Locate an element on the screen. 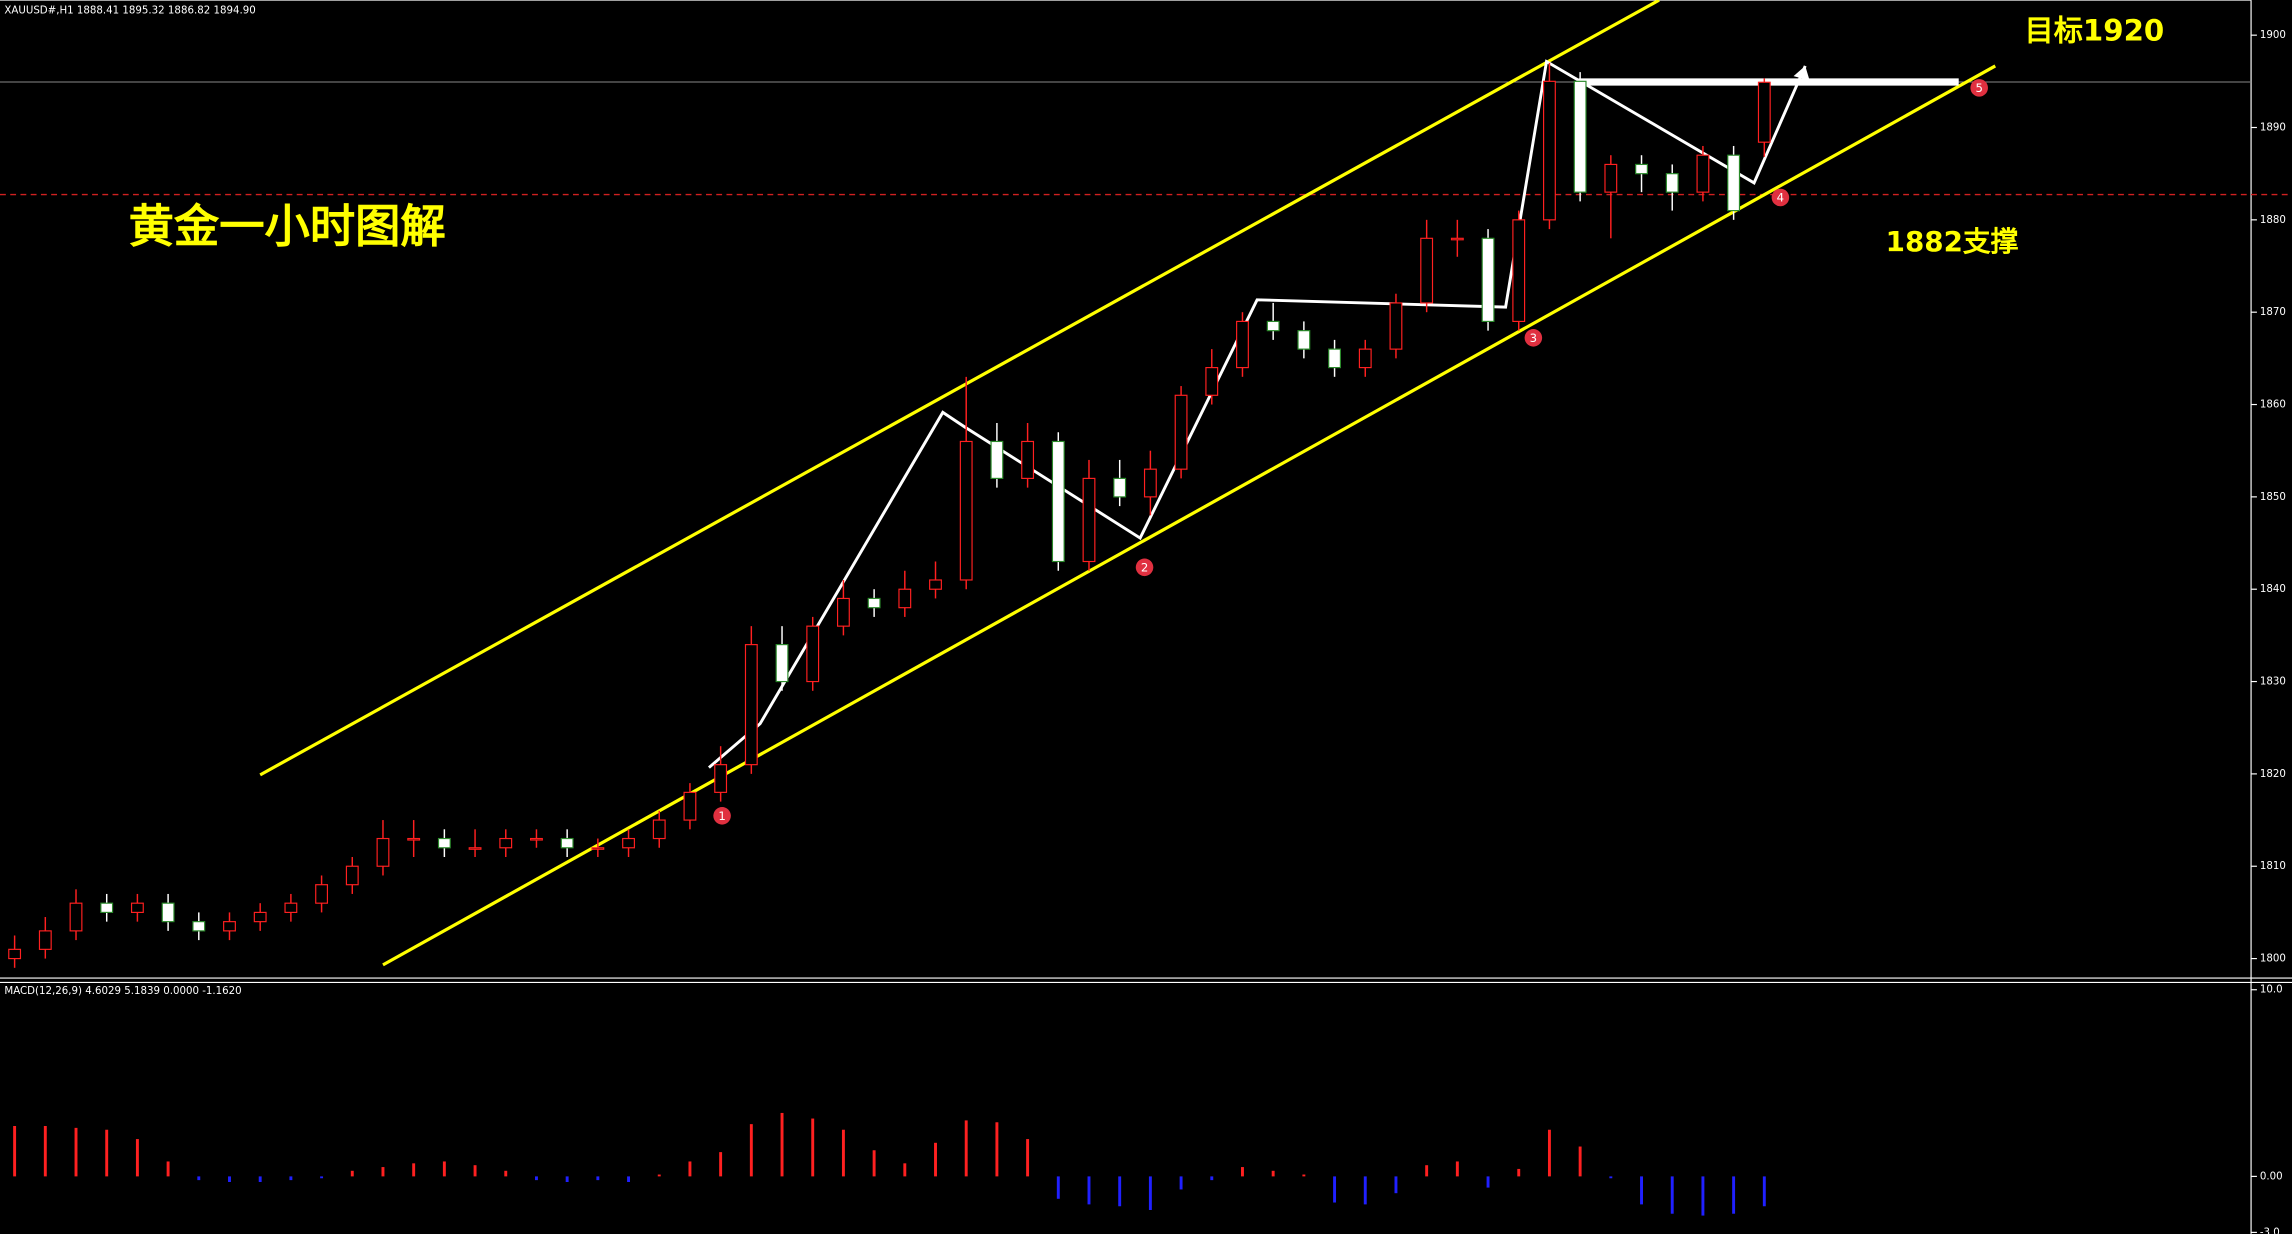  arrow-head is located at coordinates (1801, 73).